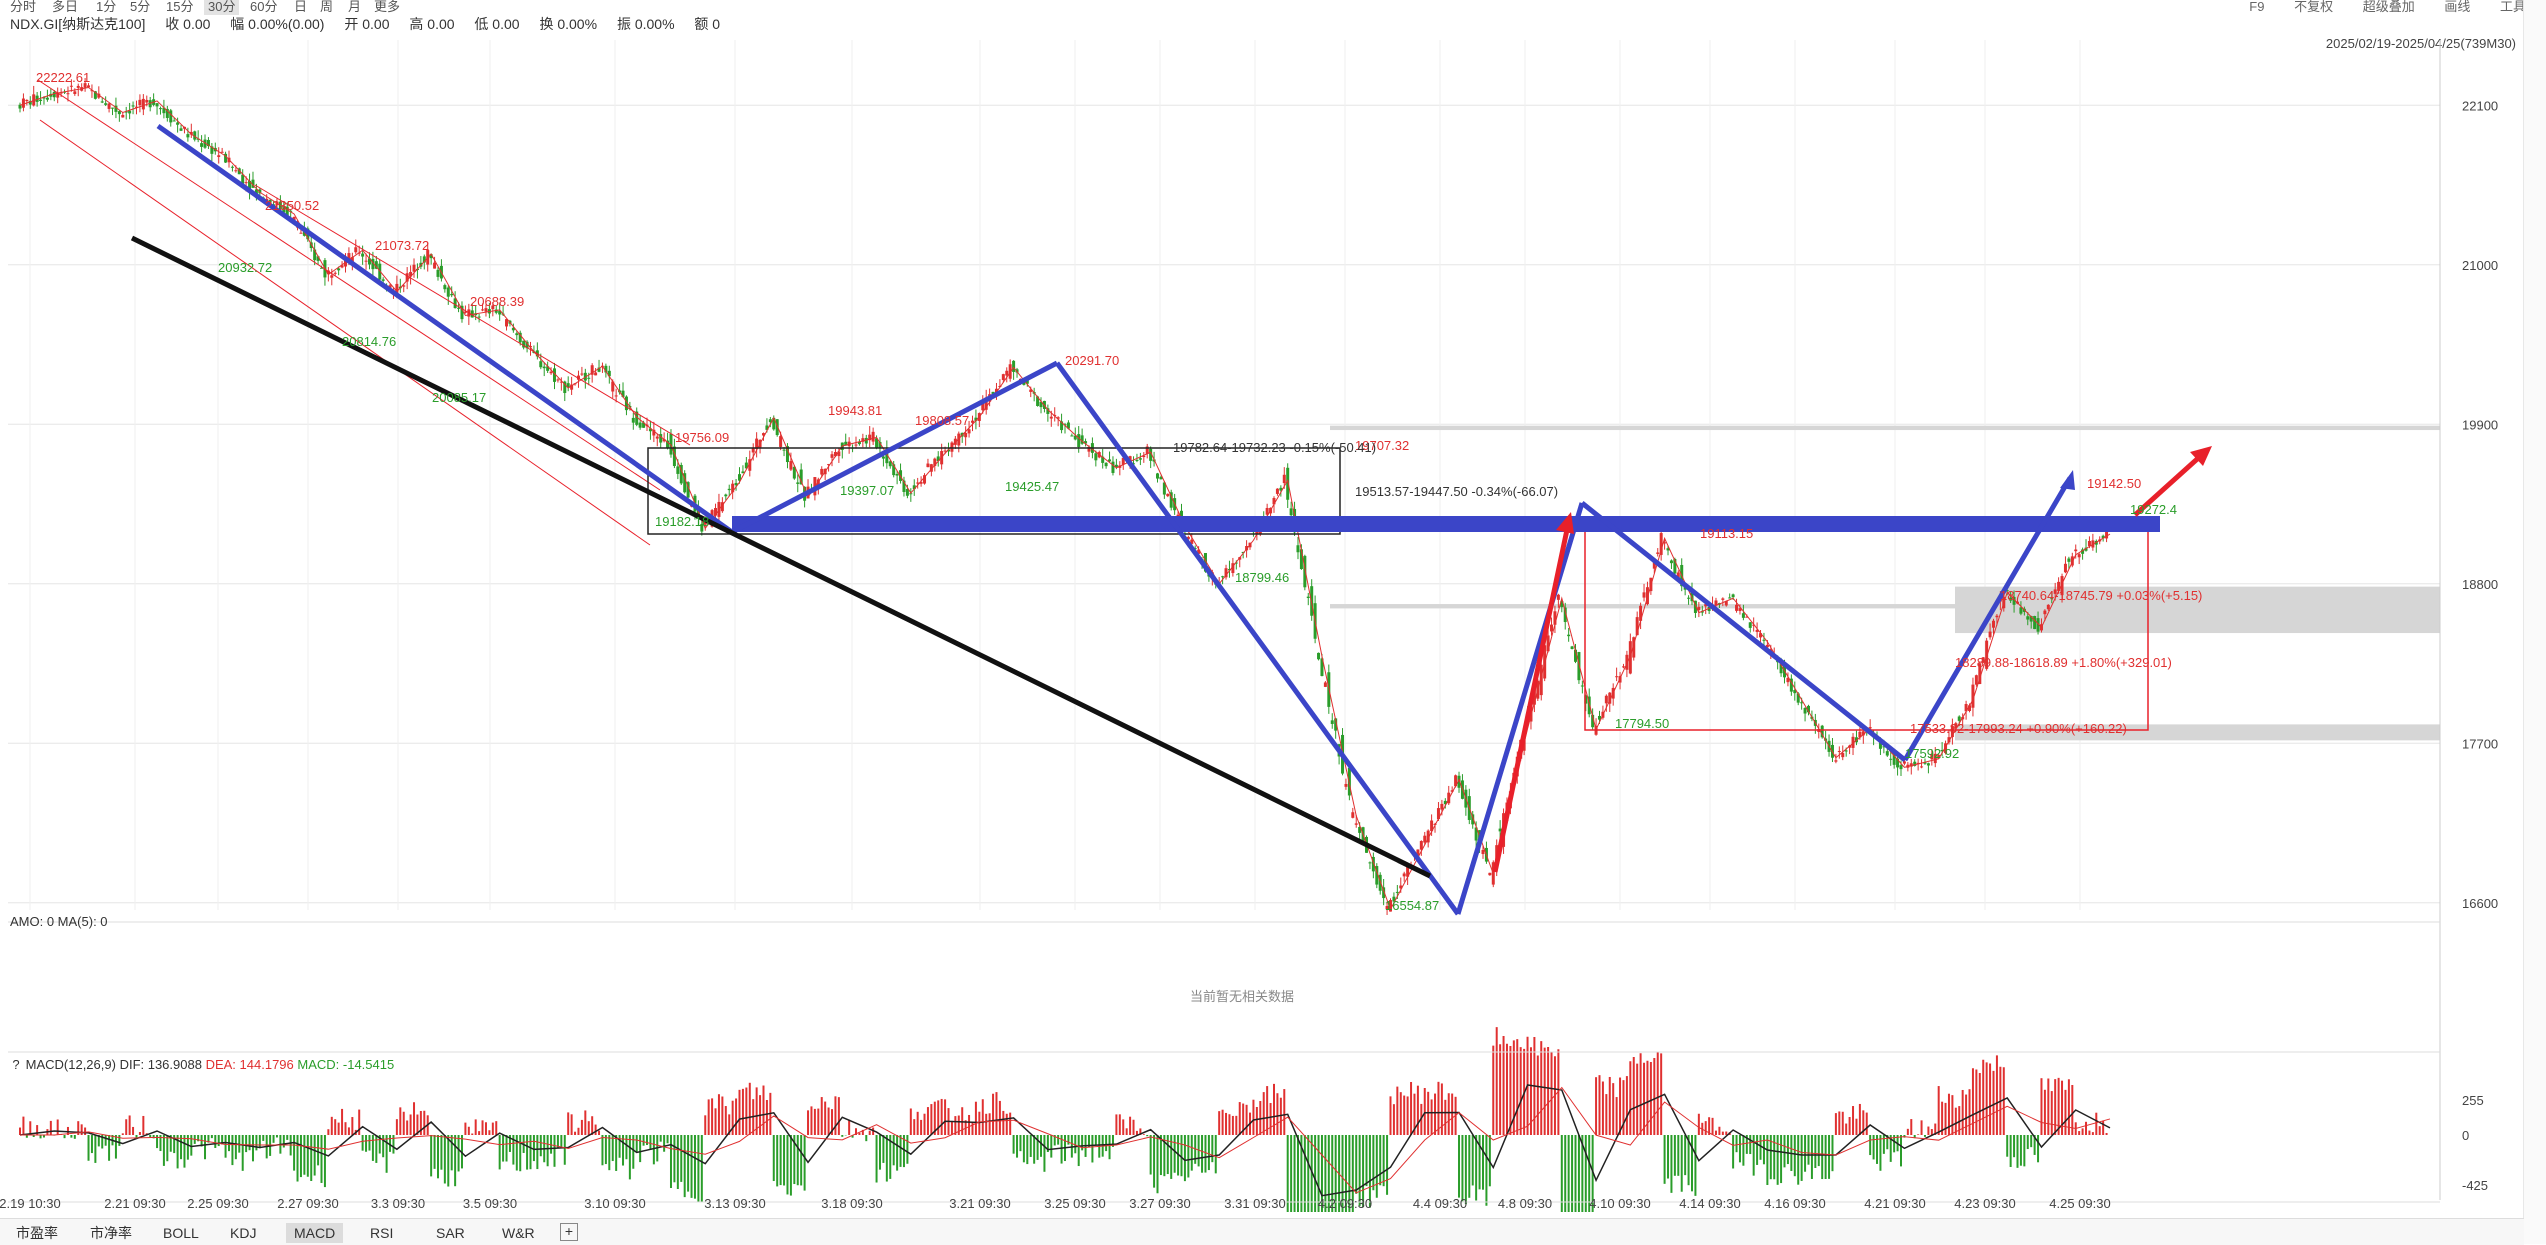  I want to click on tab-pb: 市净率, so click(111, 1233).